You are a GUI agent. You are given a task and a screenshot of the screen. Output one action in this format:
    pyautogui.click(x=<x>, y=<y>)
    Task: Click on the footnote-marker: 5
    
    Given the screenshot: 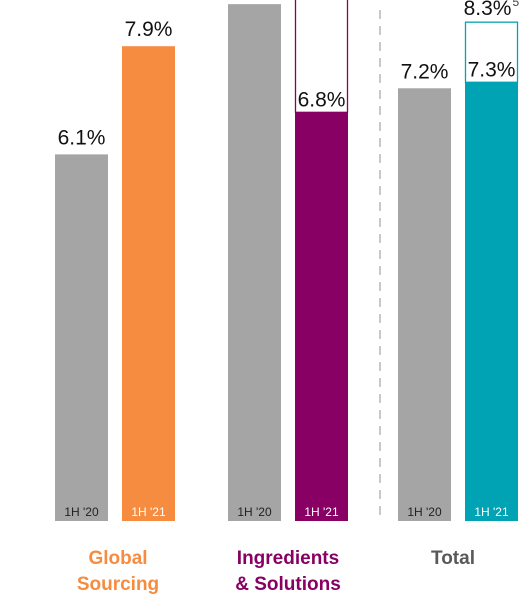 What is the action you would take?
    pyautogui.click(x=515, y=4)
    